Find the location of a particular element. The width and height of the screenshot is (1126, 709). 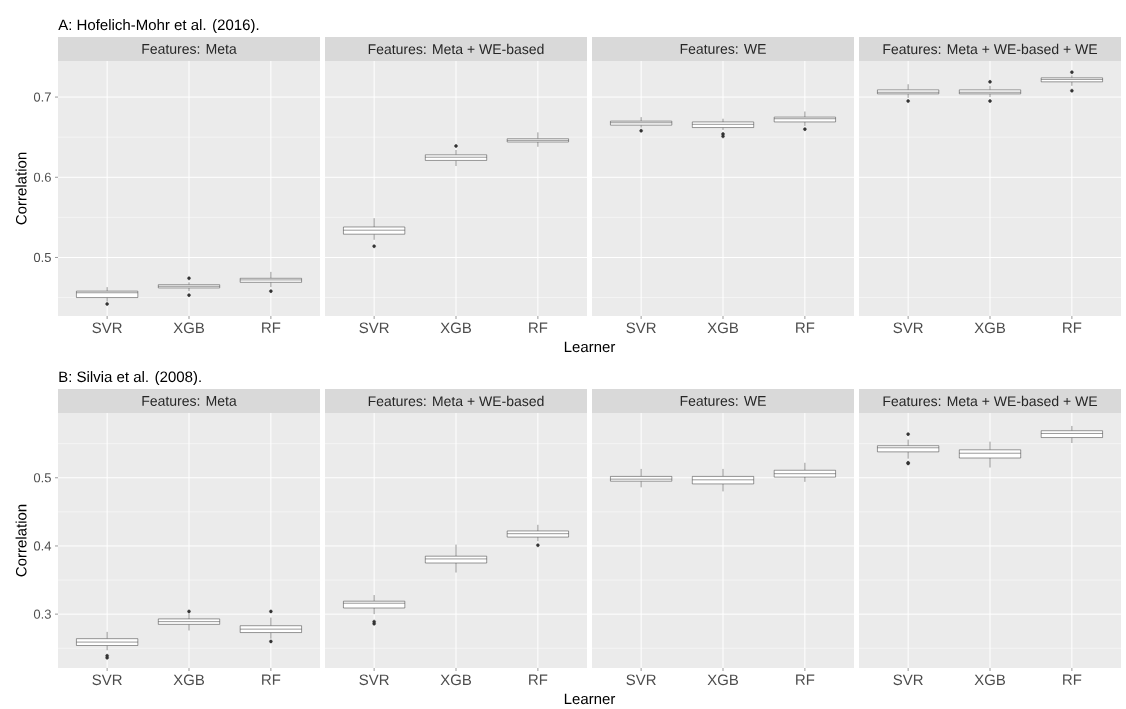

y-tick-label: 0.4 is located at coordinates (42, 546).